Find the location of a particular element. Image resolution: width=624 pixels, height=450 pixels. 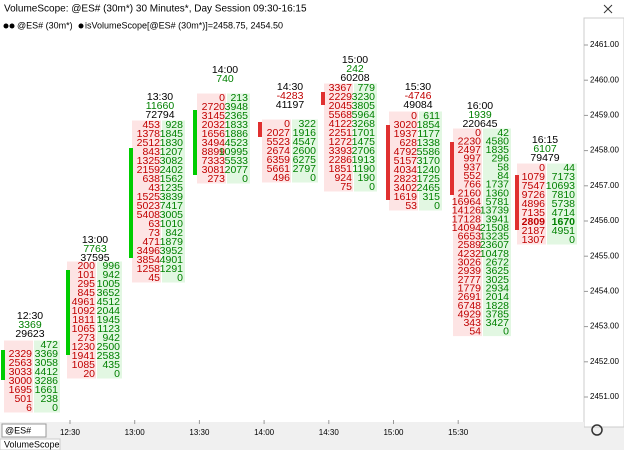

bid-volume: 4929 is located at coordinates (470, 314).